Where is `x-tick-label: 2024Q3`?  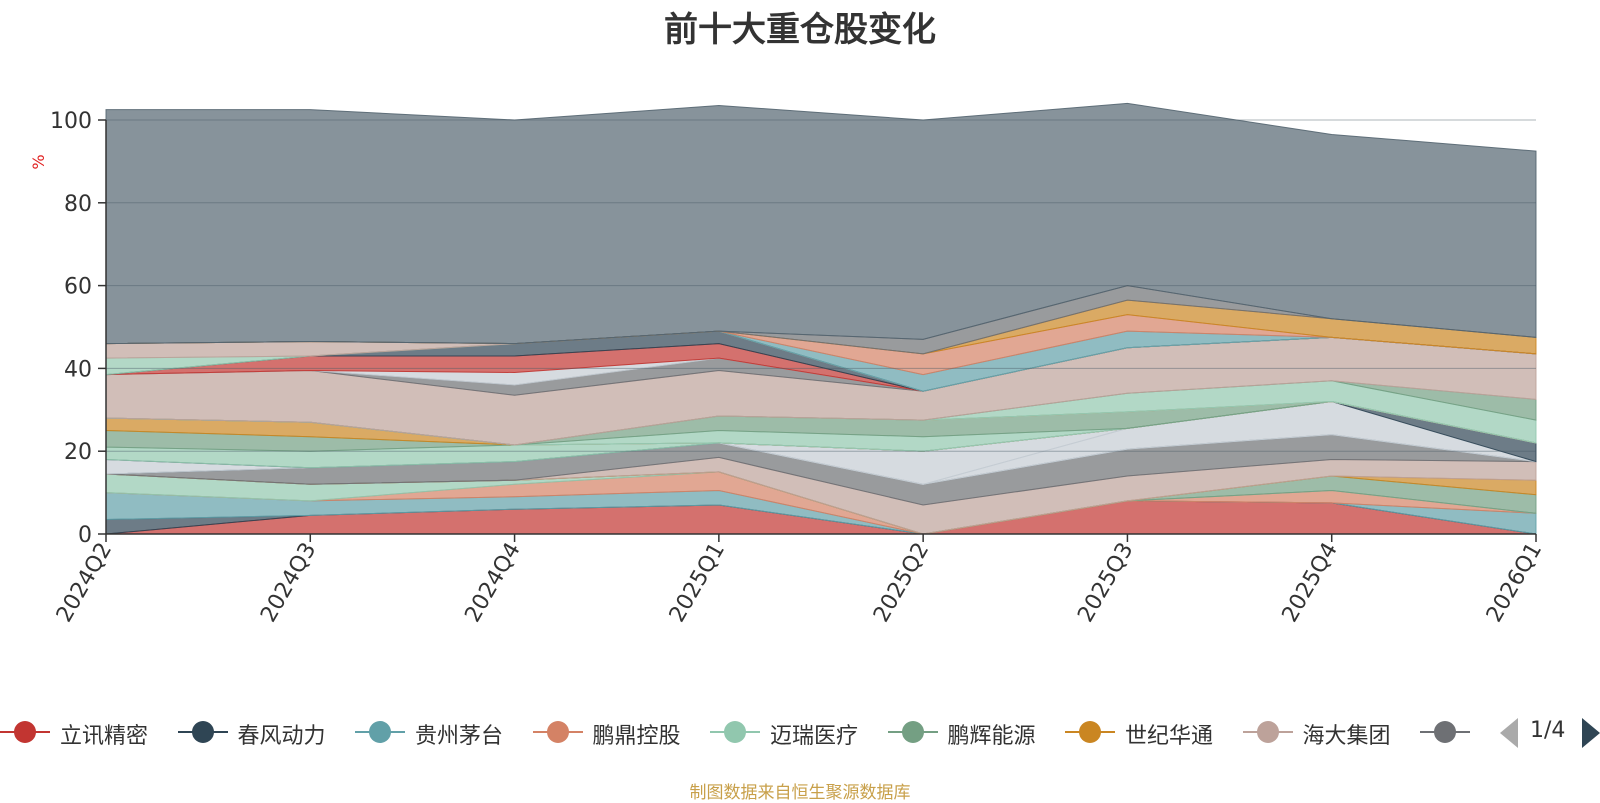 x-tick-label: 2024Q3 is located at coordinates (288, 583).